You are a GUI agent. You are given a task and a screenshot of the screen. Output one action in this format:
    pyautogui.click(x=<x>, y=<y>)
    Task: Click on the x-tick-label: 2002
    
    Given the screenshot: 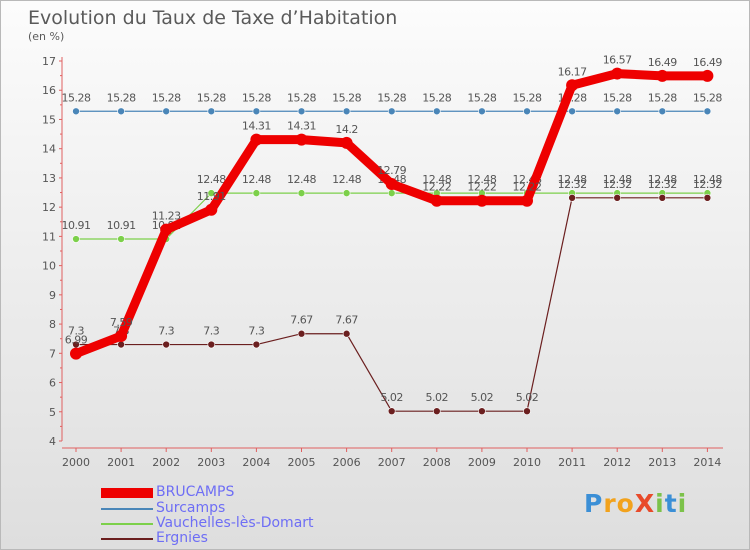 What is the action you would take?
    pyautogui.click(x=166, y=462)
    